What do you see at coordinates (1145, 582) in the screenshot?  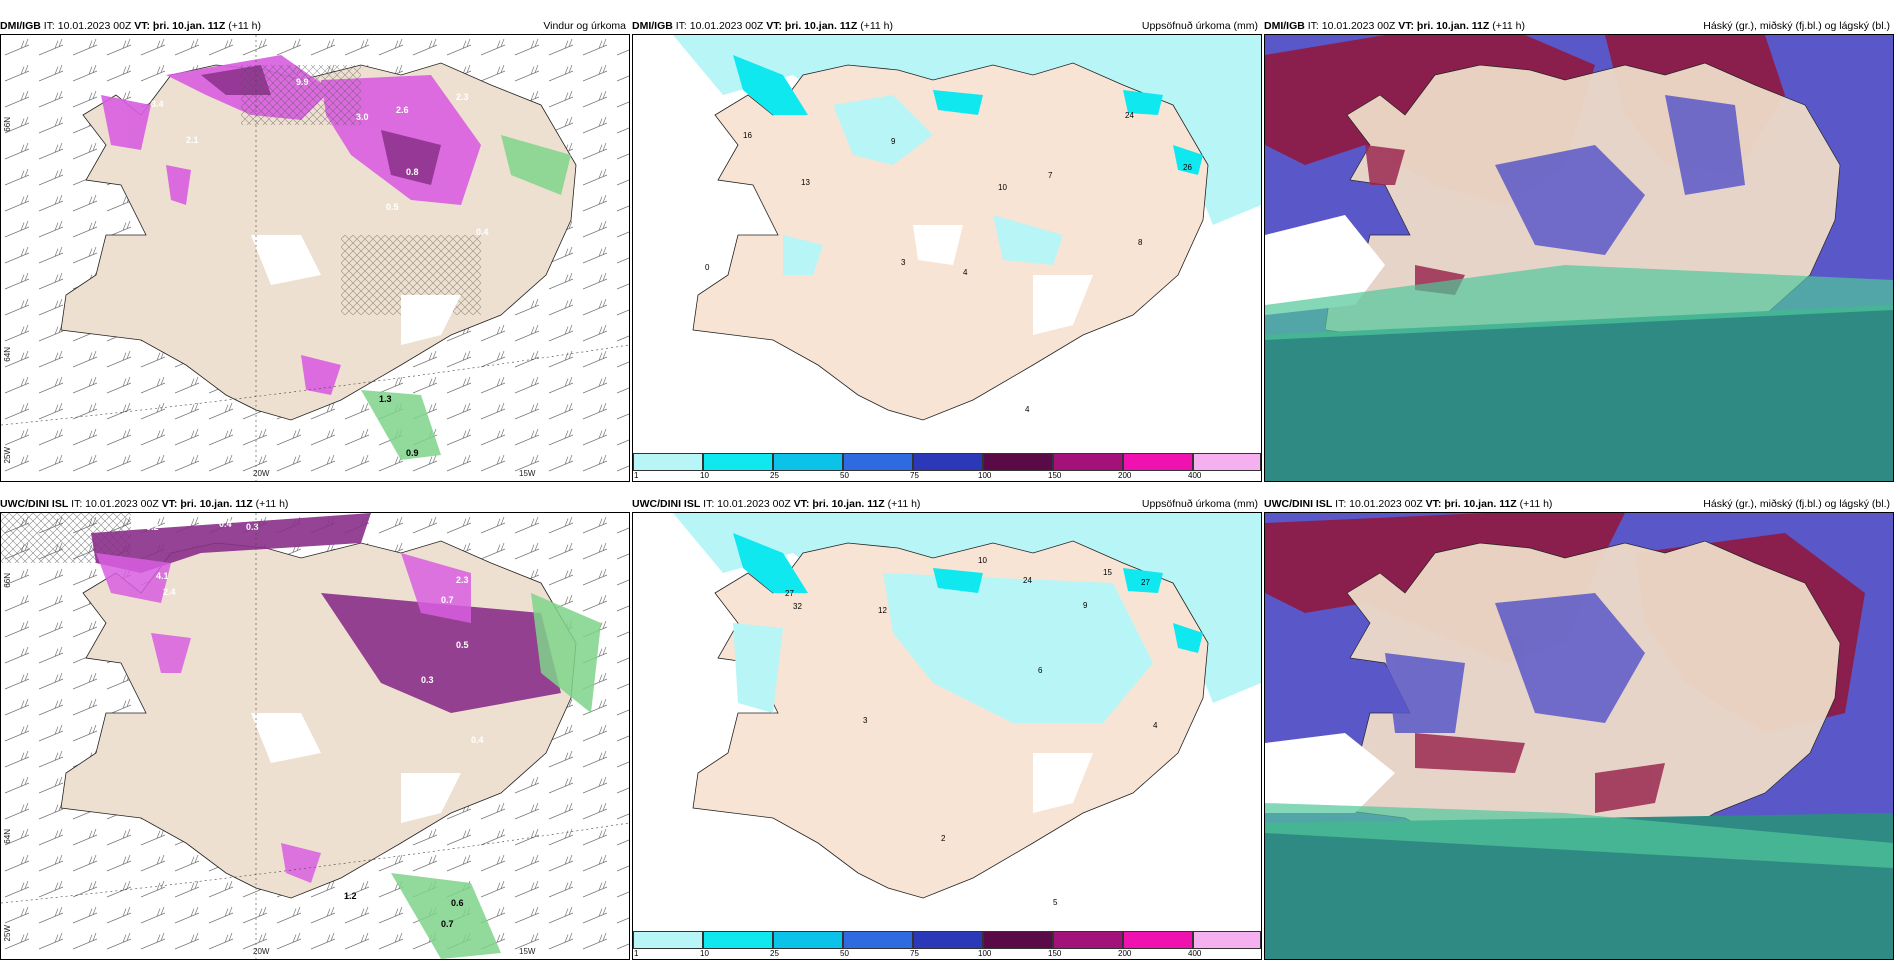 I see `accum-value: 27` at bounding box center [1145, 582].